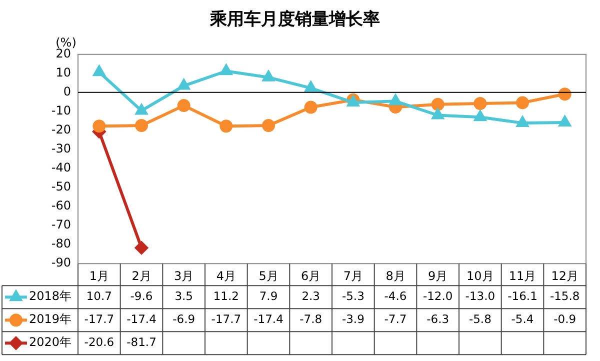  I want to click on data-label: -5.4, so click(522, 319).